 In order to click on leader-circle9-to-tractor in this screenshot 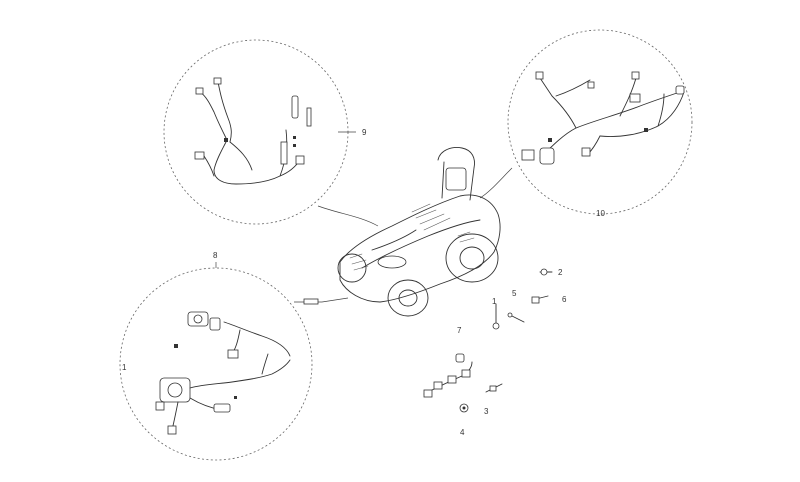, I will do `click(348, 216)`.